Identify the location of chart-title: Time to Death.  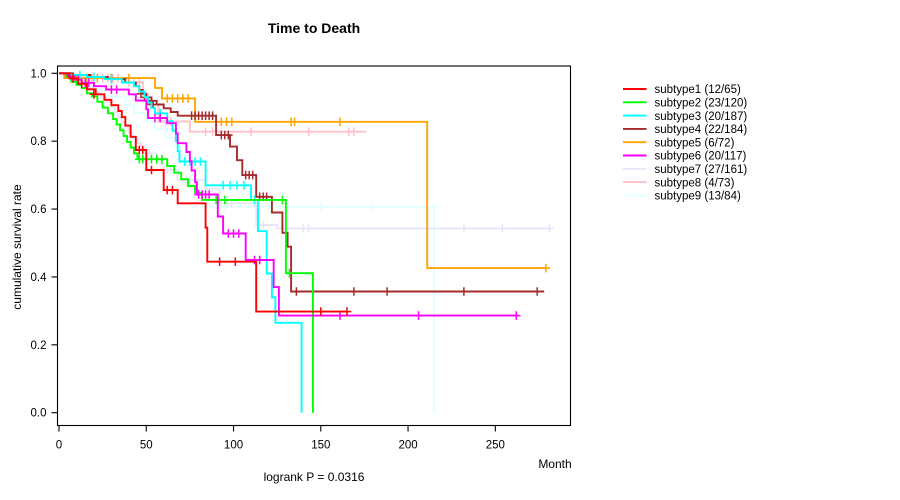
(314, 28).